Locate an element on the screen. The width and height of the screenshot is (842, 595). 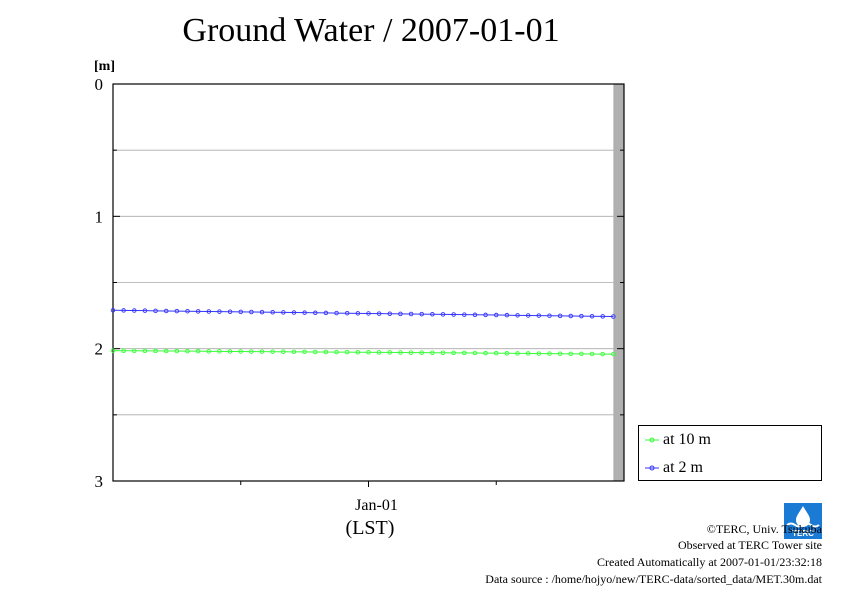
credit-observed: Observed at TERC Tower site is located at coordinates (749, 545).